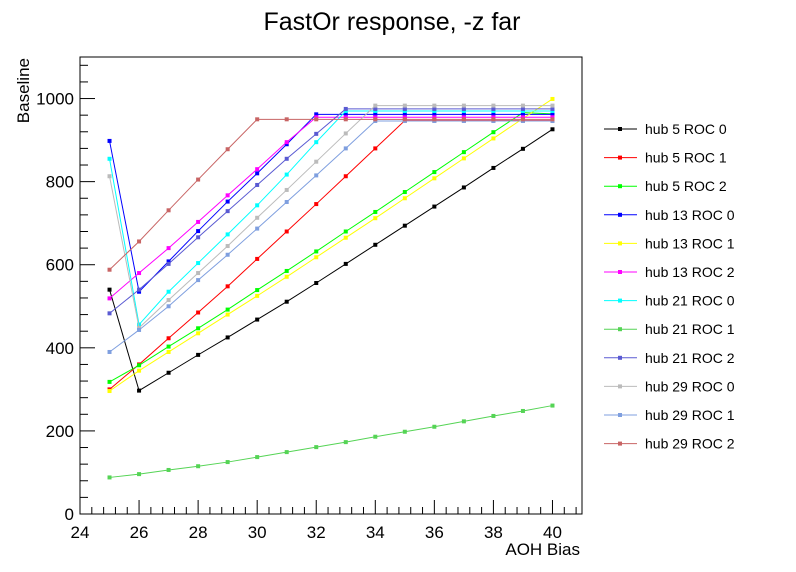  I want to click on x-tick-label: 36, so click(434, 532).